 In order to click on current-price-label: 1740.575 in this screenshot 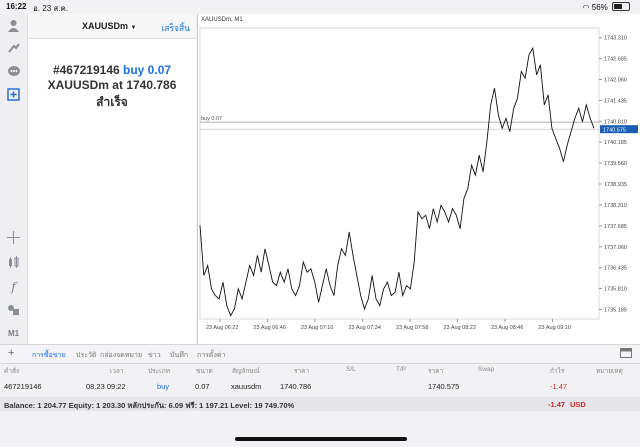, I will do `click(614, 130)`.